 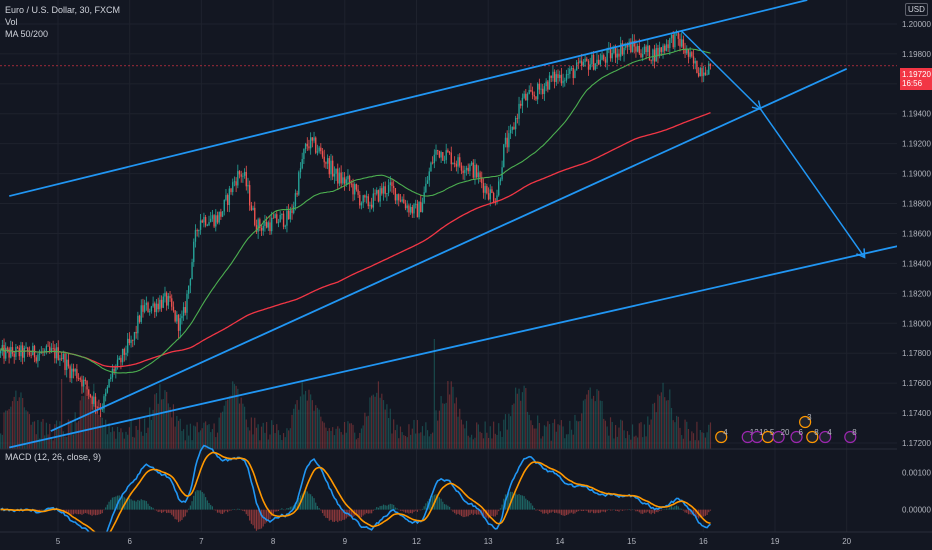 What do you see at coordinates (781, 436) in the screenshot?
I see `event-marker: 20` at bounding box center [781, 436].